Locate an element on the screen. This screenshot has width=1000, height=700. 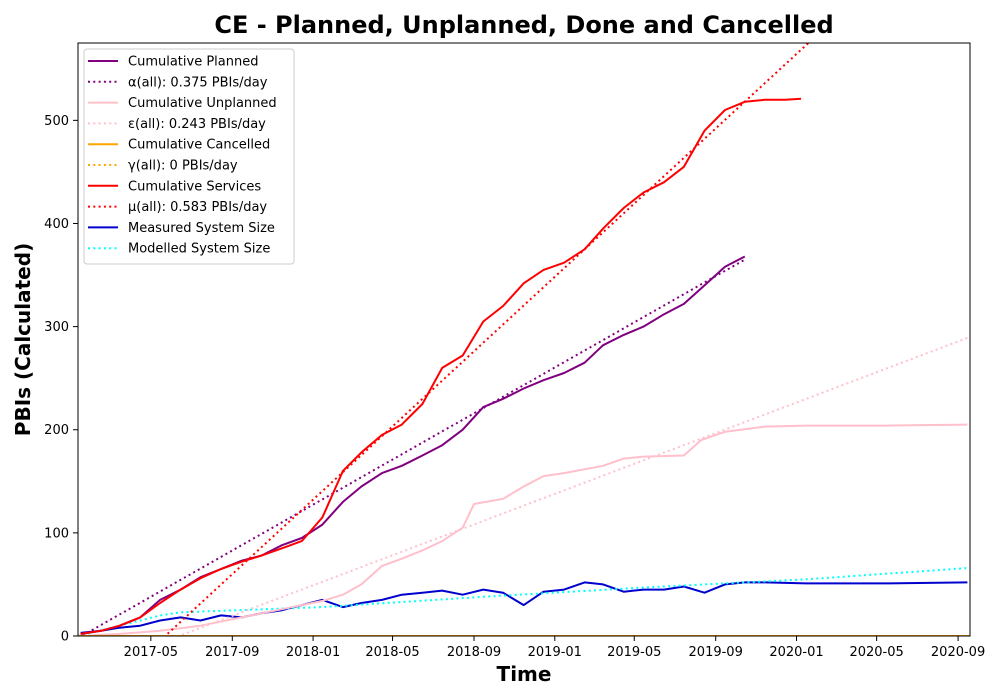
x-tick-label: 2020-01 is located at coordinates (796, 652).